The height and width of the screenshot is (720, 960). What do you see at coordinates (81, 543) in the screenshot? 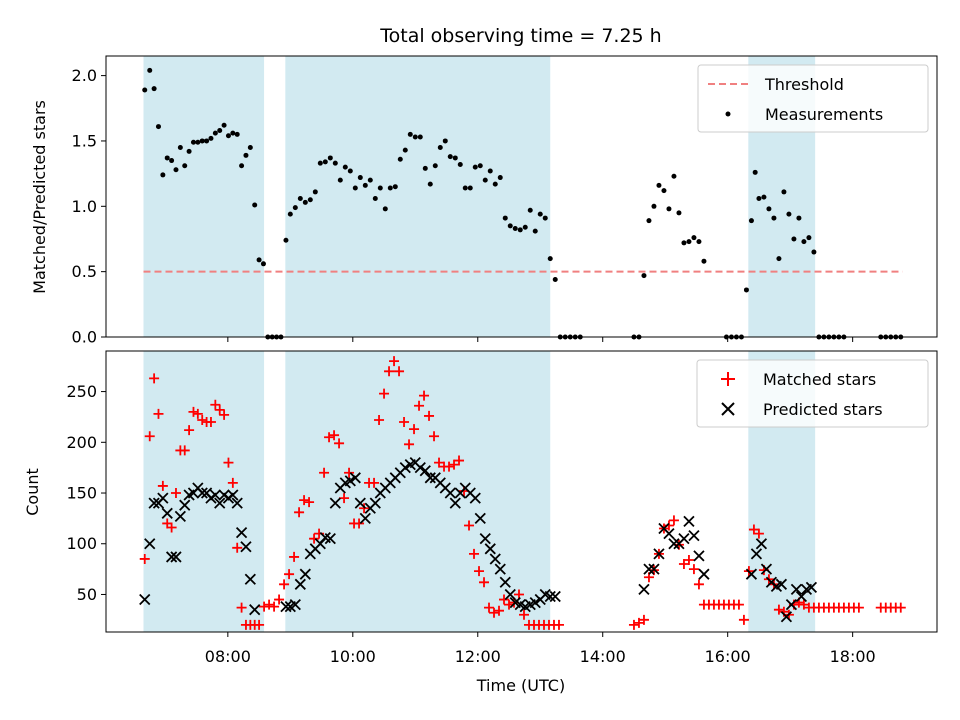
I see `y-tick-label: 100` at bounding box center [81, 543].